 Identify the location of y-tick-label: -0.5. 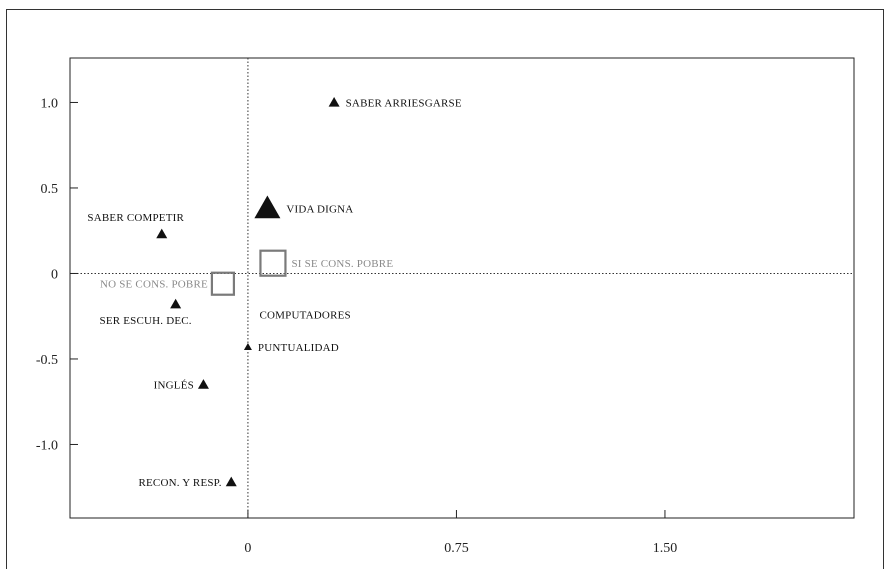
(47, 360).